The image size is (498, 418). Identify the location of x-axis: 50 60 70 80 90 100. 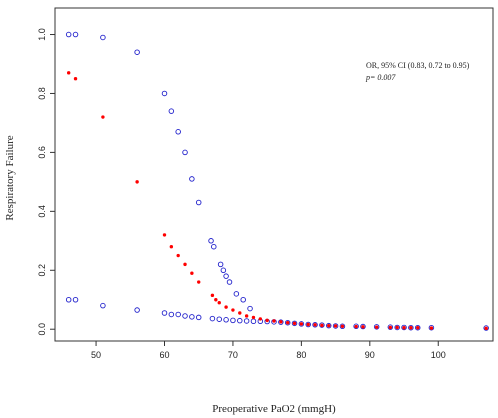
(268, 350).